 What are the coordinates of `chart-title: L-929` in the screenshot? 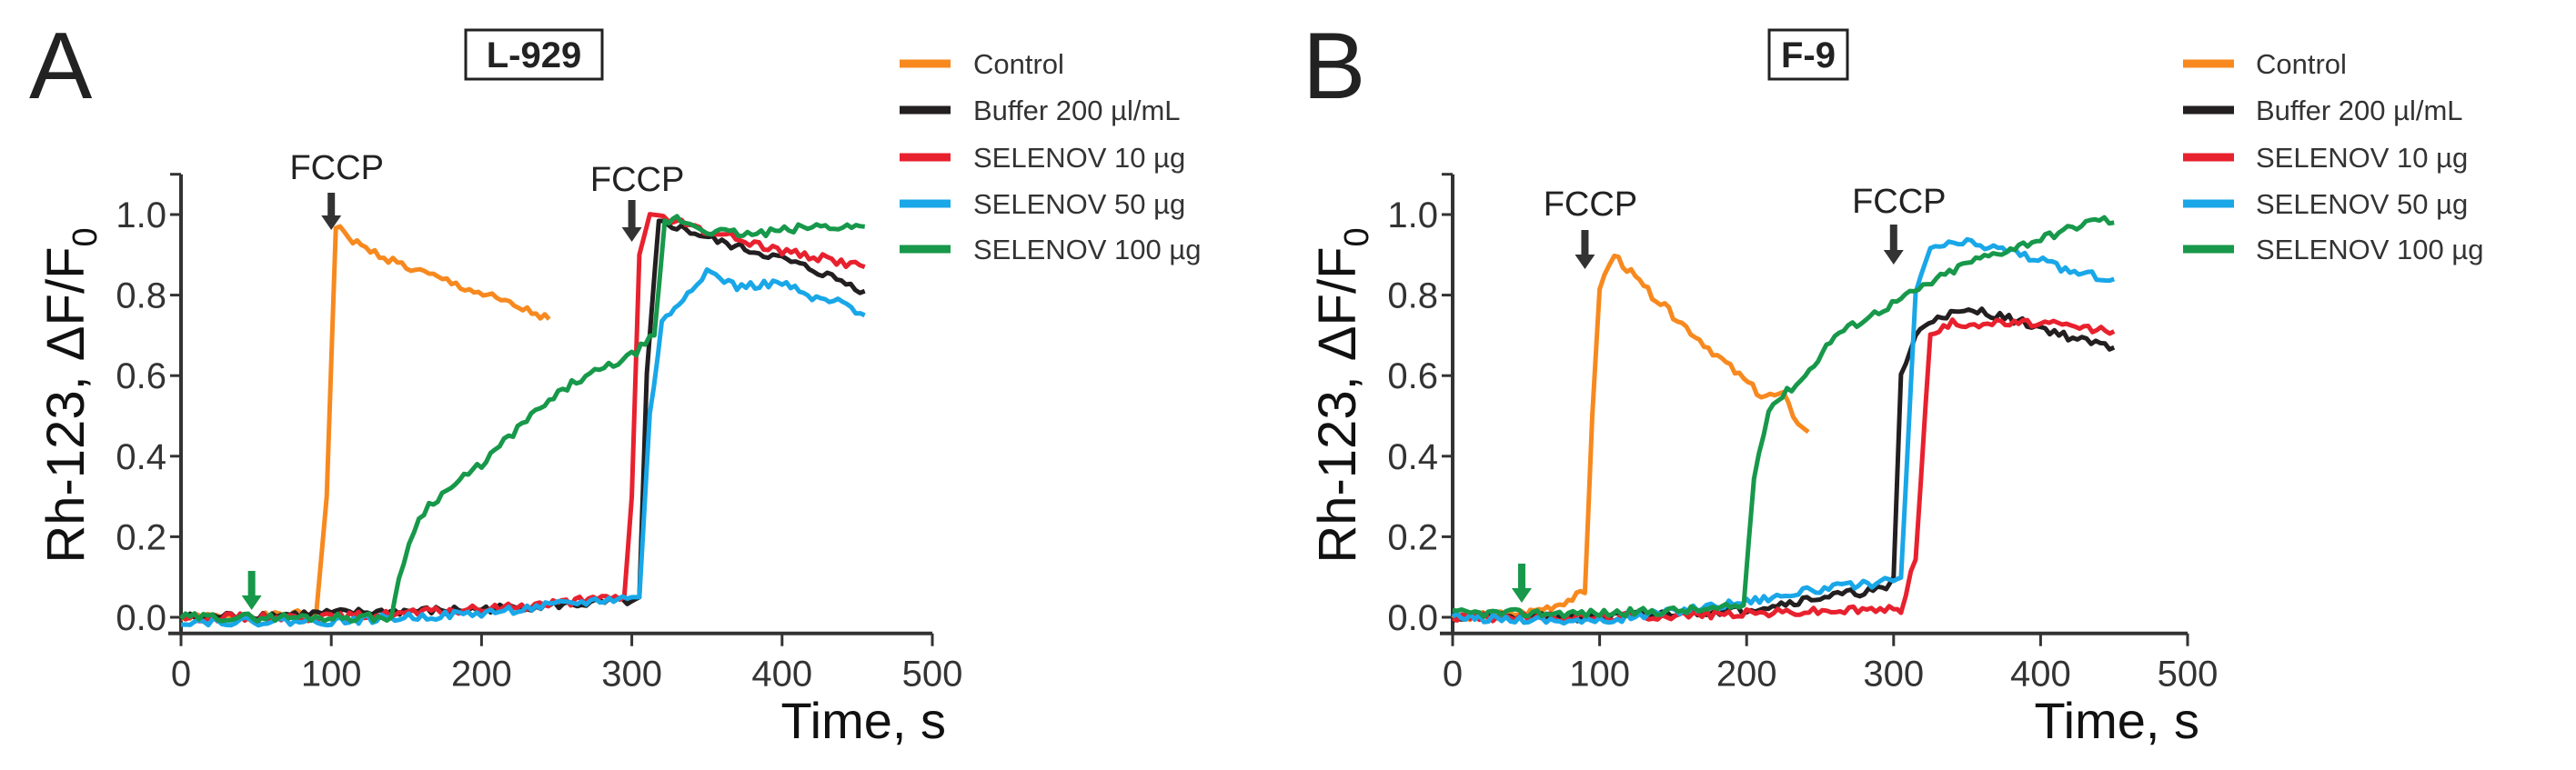 It's located at (534, 55).